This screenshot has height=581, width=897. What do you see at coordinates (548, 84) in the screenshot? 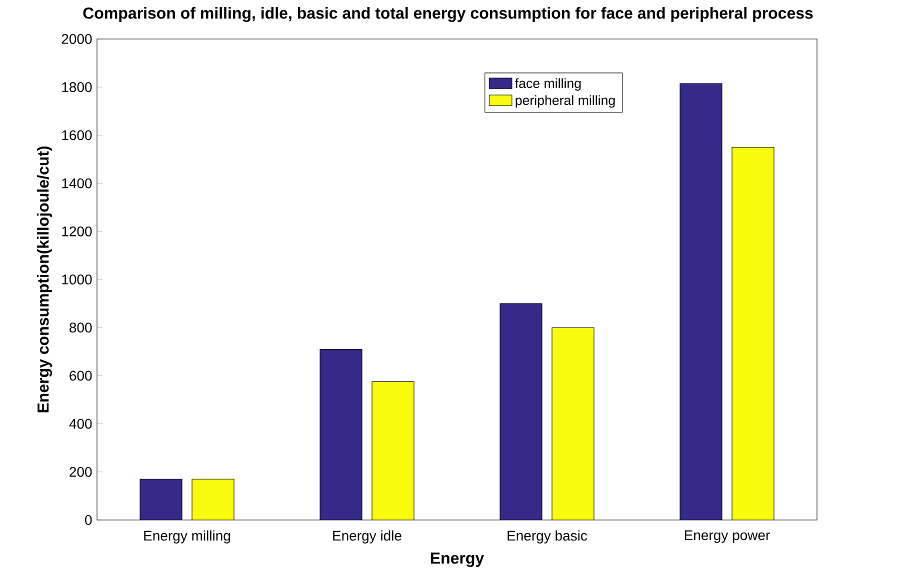
I see `legend-label: face milling` at bounding box center [548, 84].